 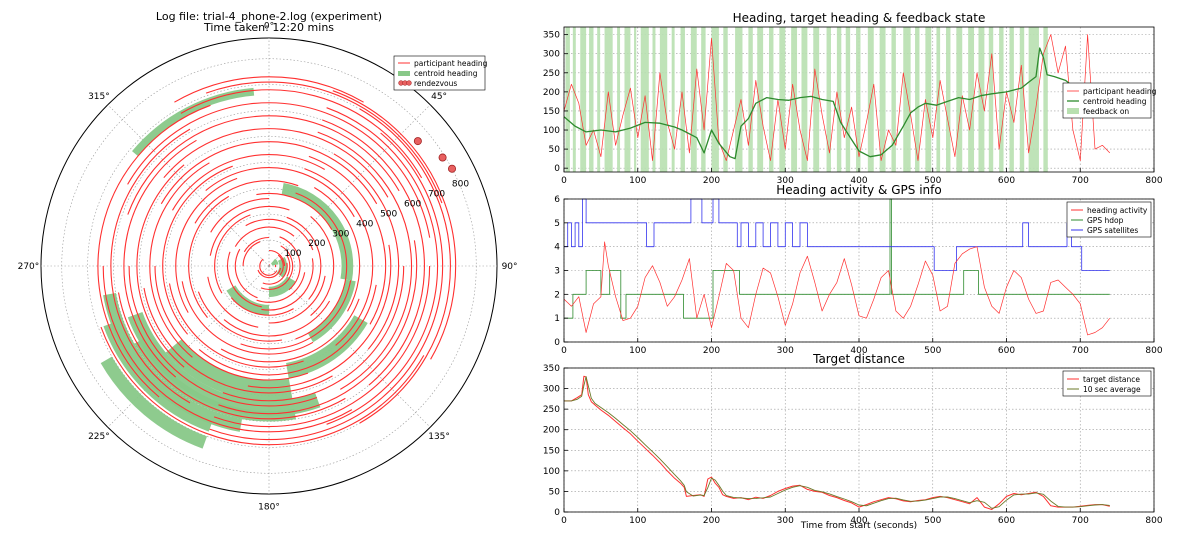 What do you see at coordinates (99, 97) in the screenshot?
I see `polar-angle-label: 315°` at bounding box center [99, 97].